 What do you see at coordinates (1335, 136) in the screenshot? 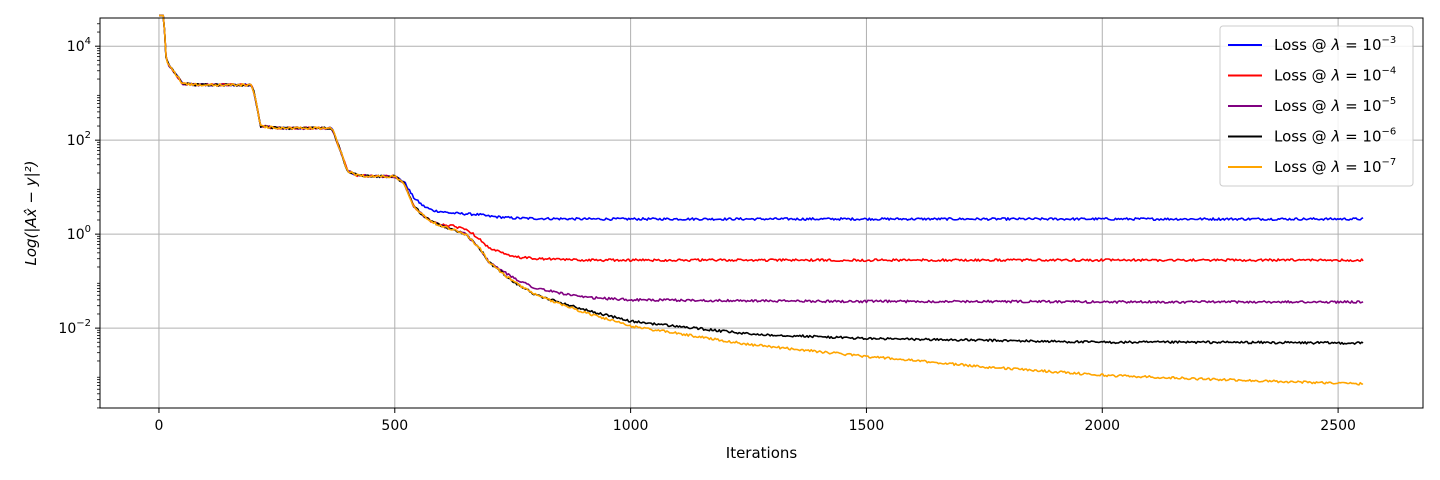
I see `legend-entry: Loss @ λ = 10−6` at bounding box center [1335, 136].